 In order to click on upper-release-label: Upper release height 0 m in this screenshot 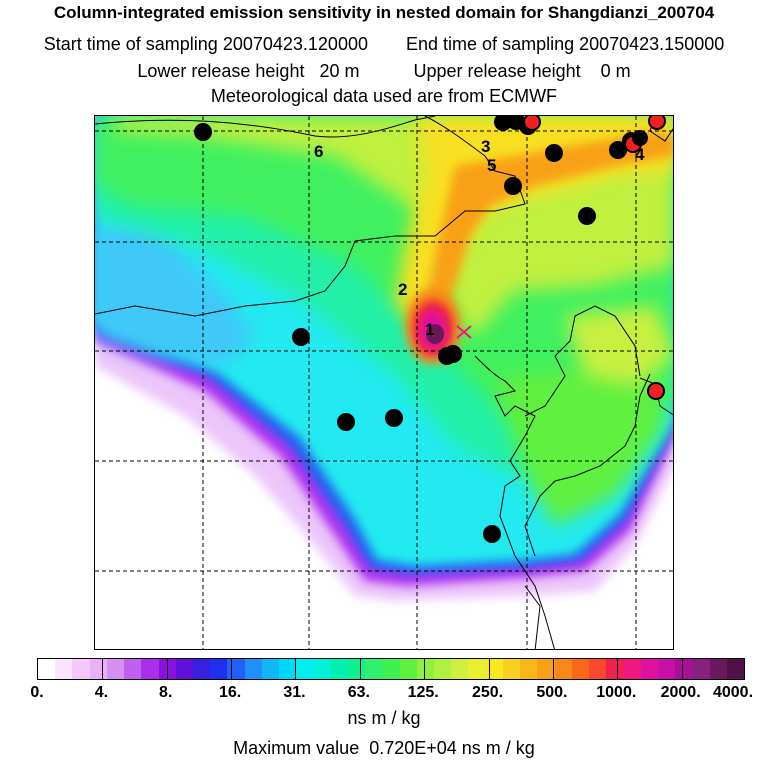, I will do `click(522, 71)`.